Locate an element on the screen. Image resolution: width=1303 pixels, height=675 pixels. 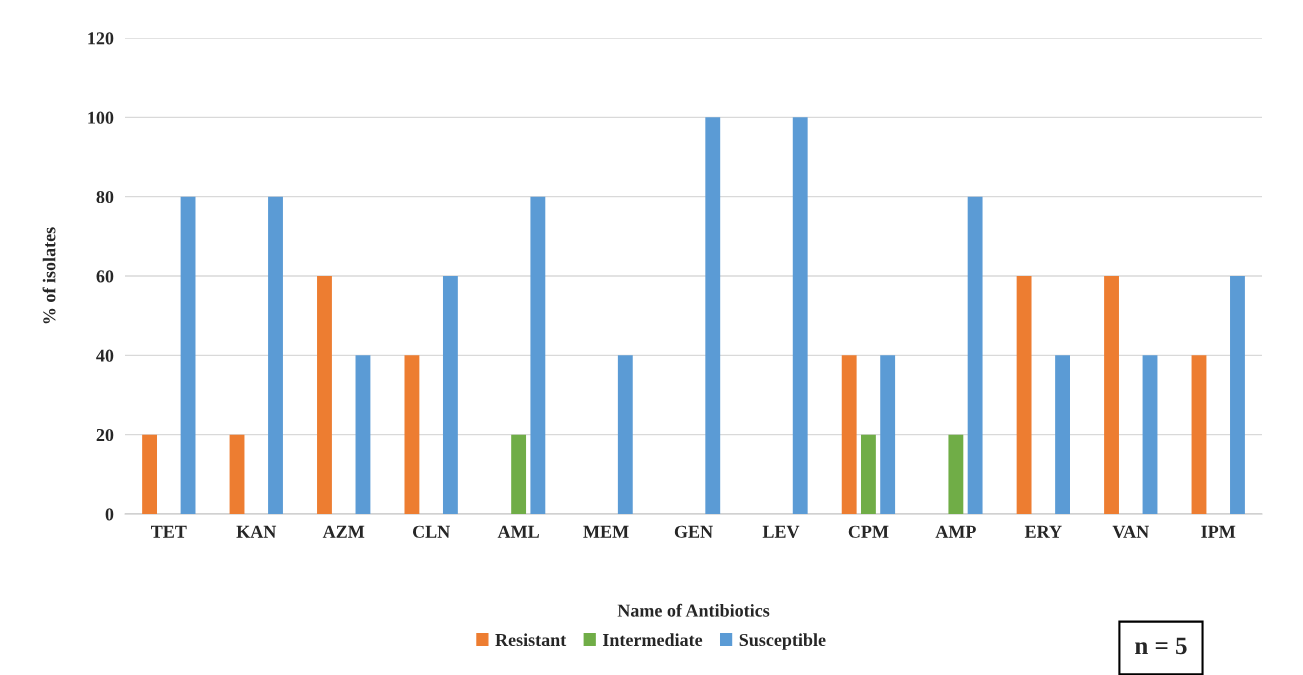
y-tick-label: 40 is located at coordinates (105, 355).